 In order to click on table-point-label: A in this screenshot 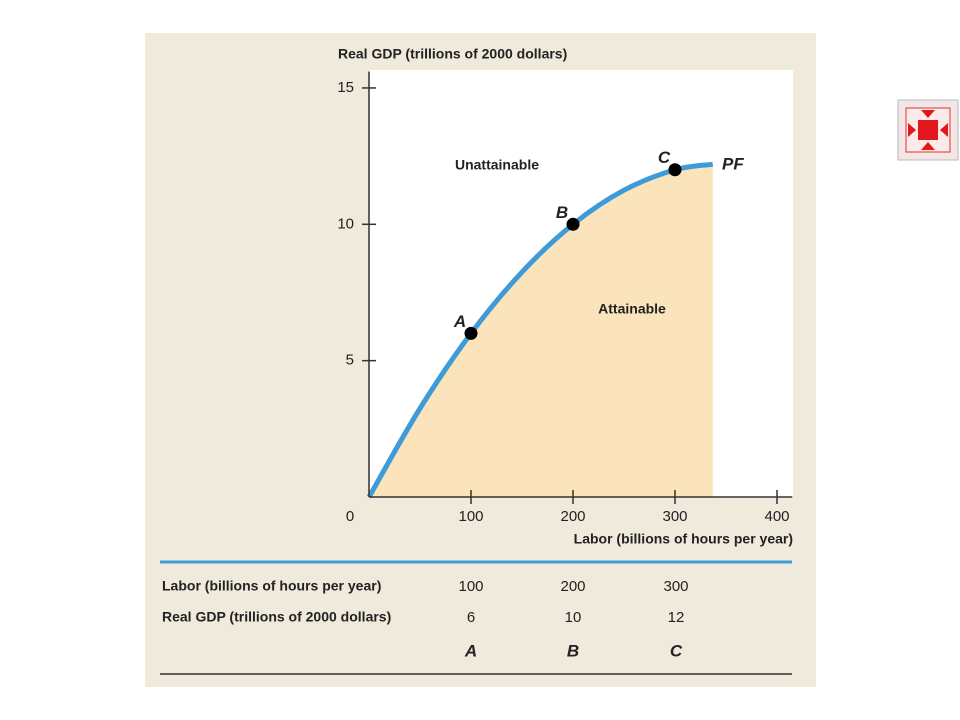, I will do `click(470, 650)`.